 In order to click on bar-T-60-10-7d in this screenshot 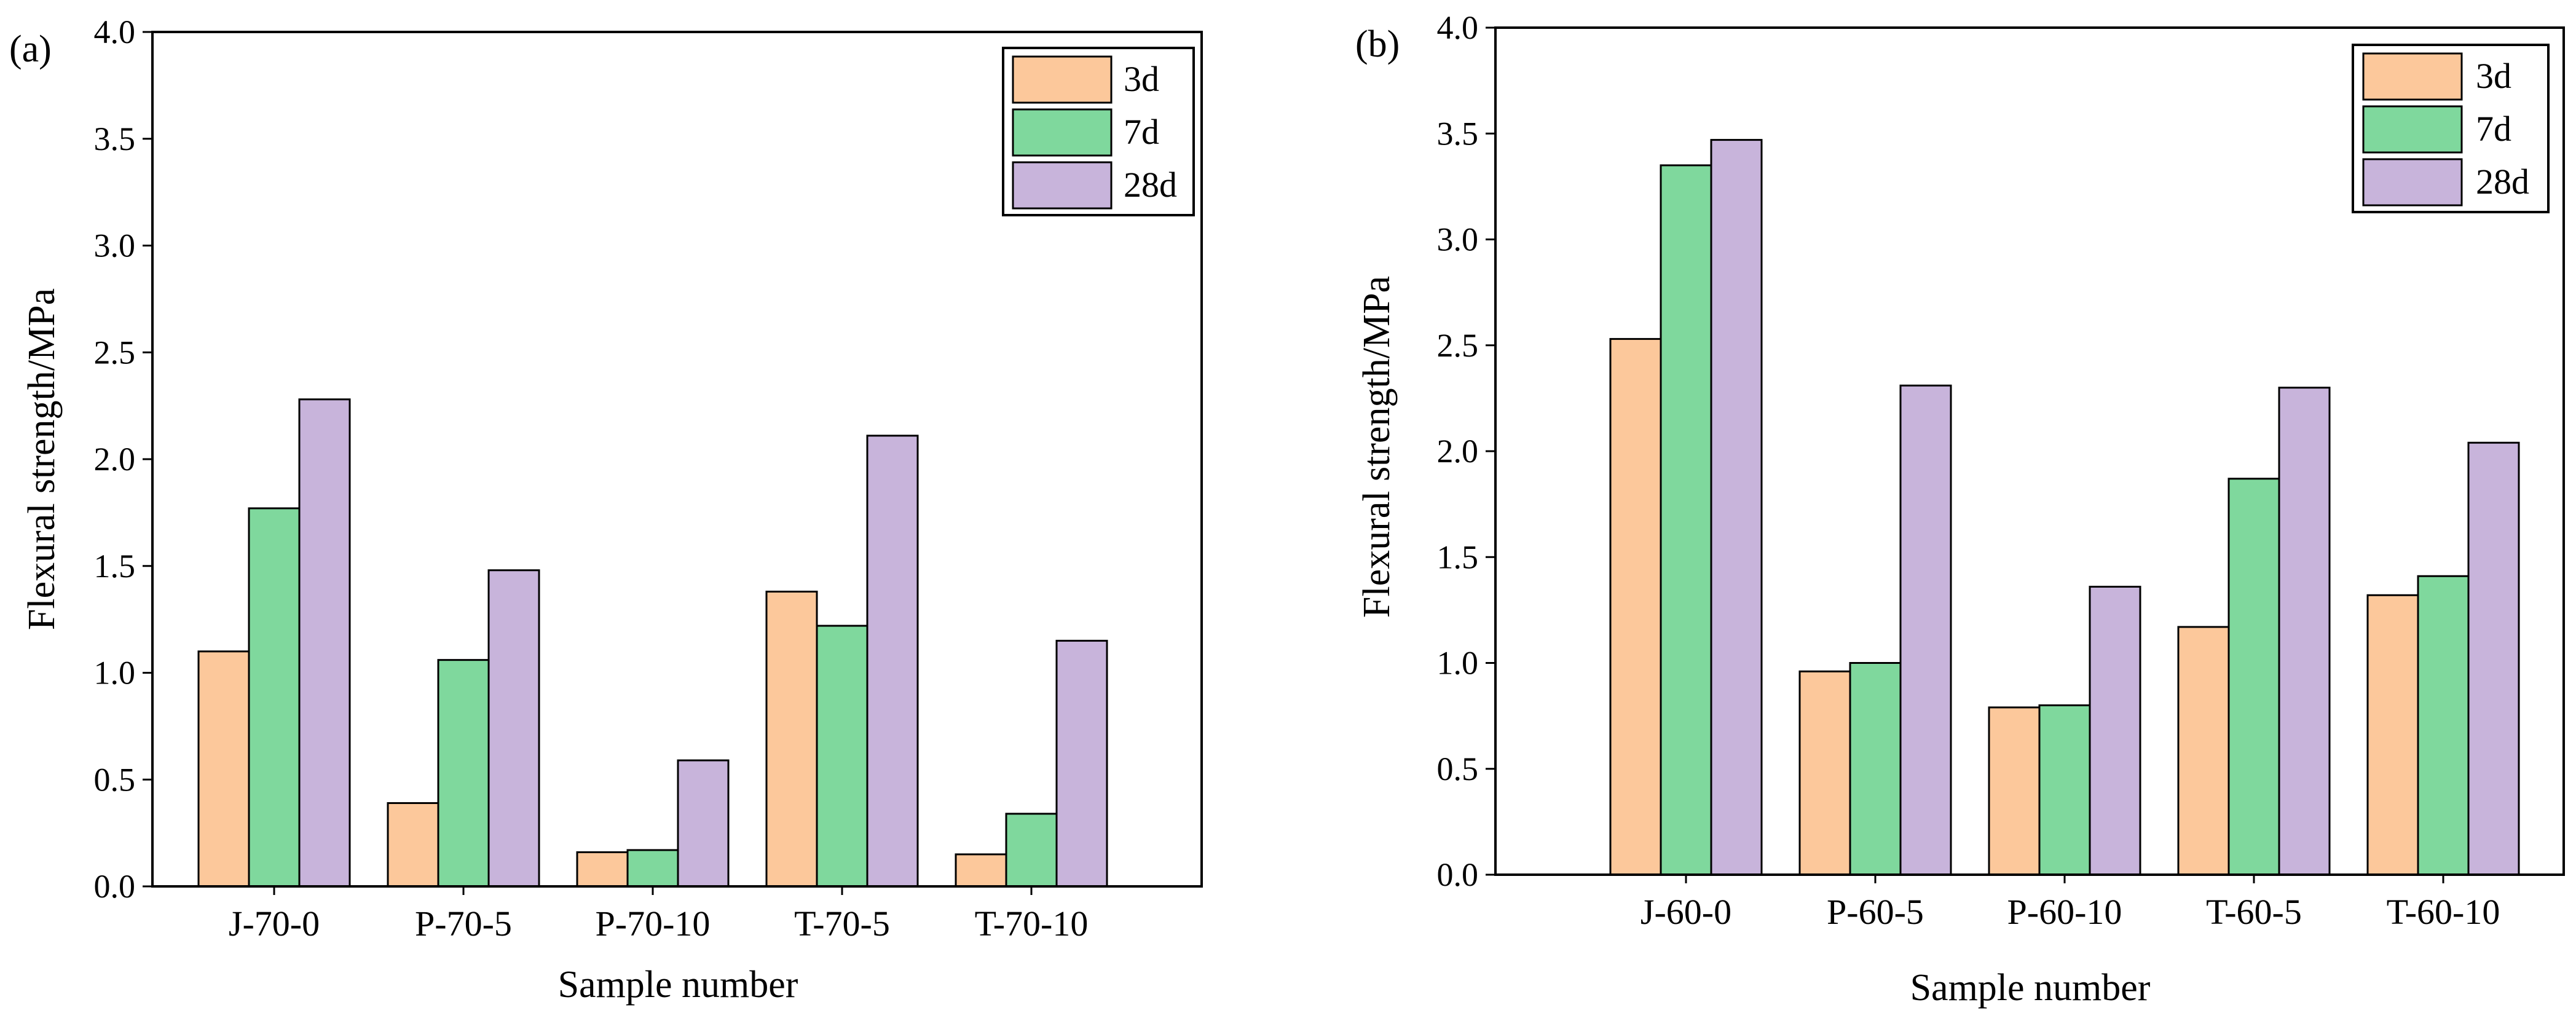, I will do `click(2444, 725)`.